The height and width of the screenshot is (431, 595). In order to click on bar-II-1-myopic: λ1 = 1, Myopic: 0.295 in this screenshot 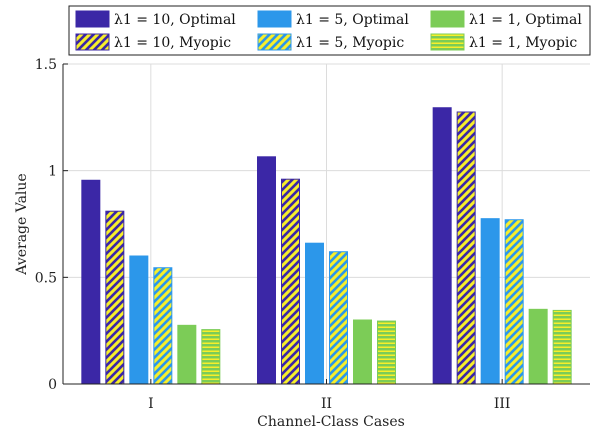, I will do `click(386, 352)`.